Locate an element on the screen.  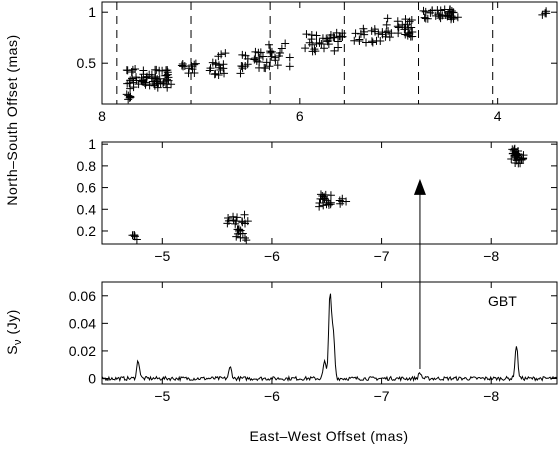
middle-ytick-label: 0.8 is located at coordinates (87, 166).